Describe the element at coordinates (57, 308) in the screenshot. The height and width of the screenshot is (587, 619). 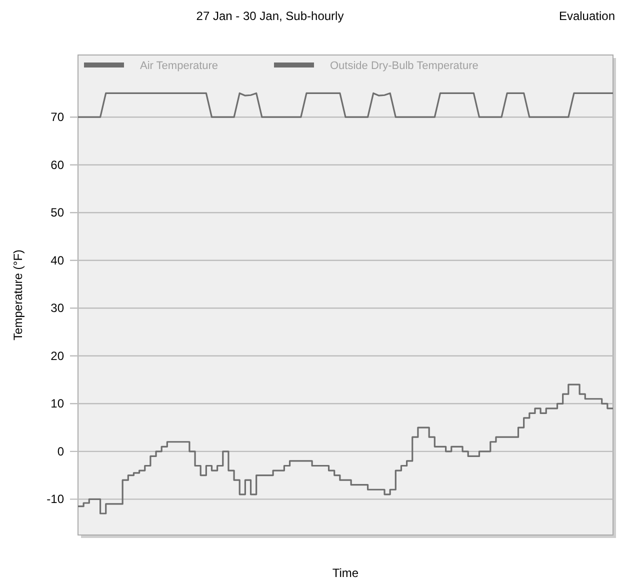
I see `y-tick-label: 30` at that location.